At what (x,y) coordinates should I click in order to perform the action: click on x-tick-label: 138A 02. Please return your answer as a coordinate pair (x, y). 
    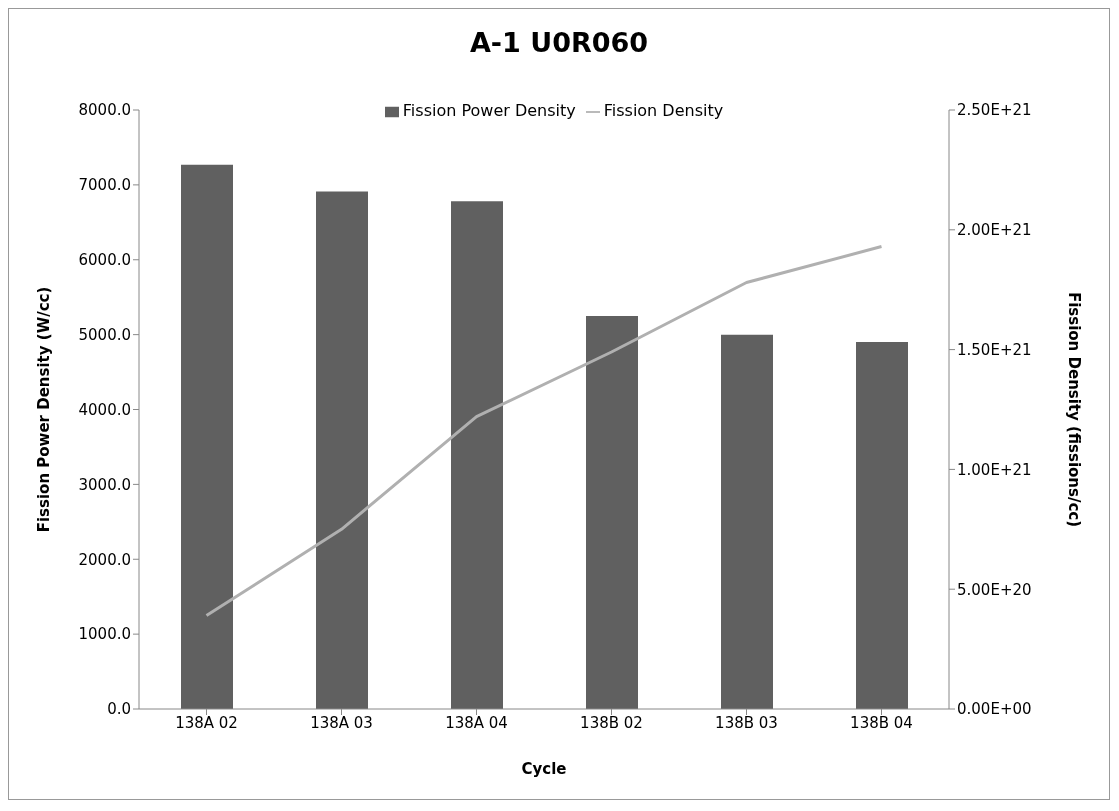
    Looking at the image, I should click on (206, 722).